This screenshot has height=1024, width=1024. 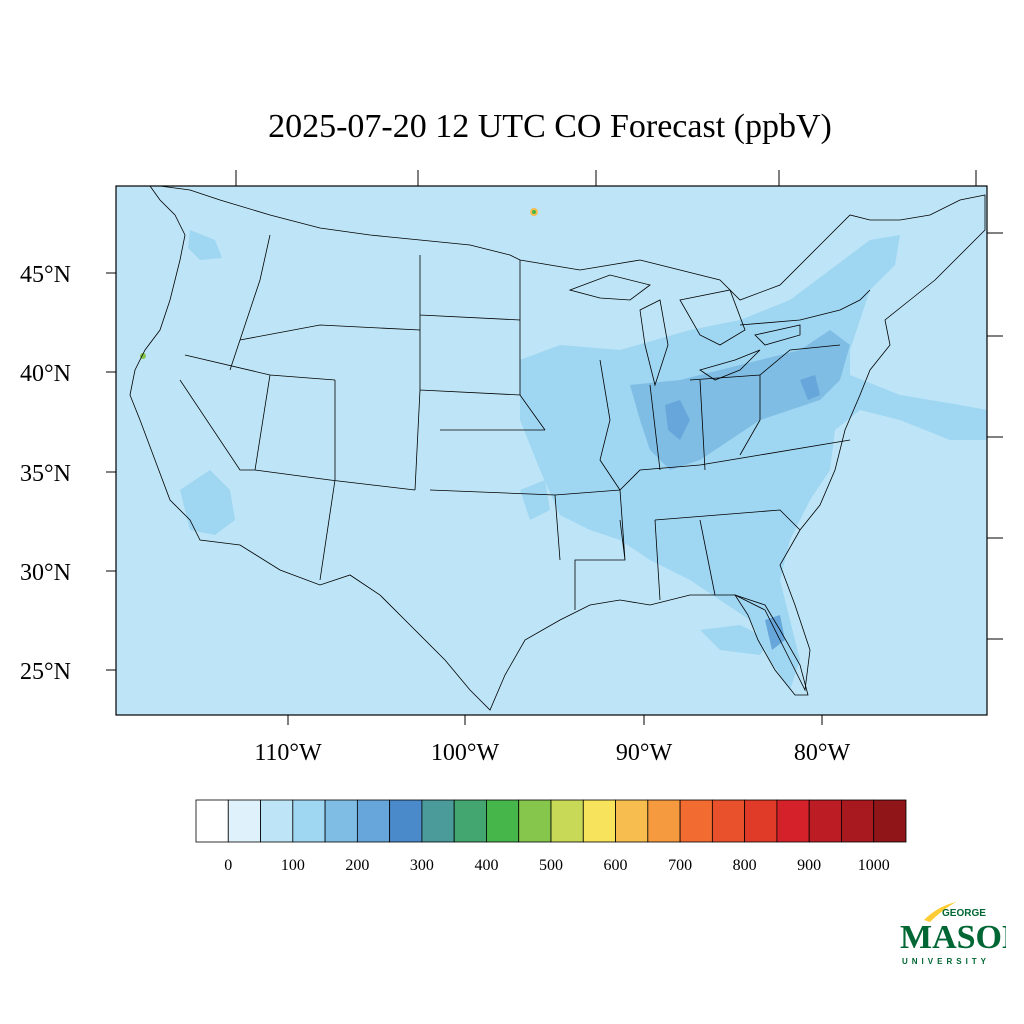 I want to click on logo-text-mason: MASON, so click(x=953, y=937).